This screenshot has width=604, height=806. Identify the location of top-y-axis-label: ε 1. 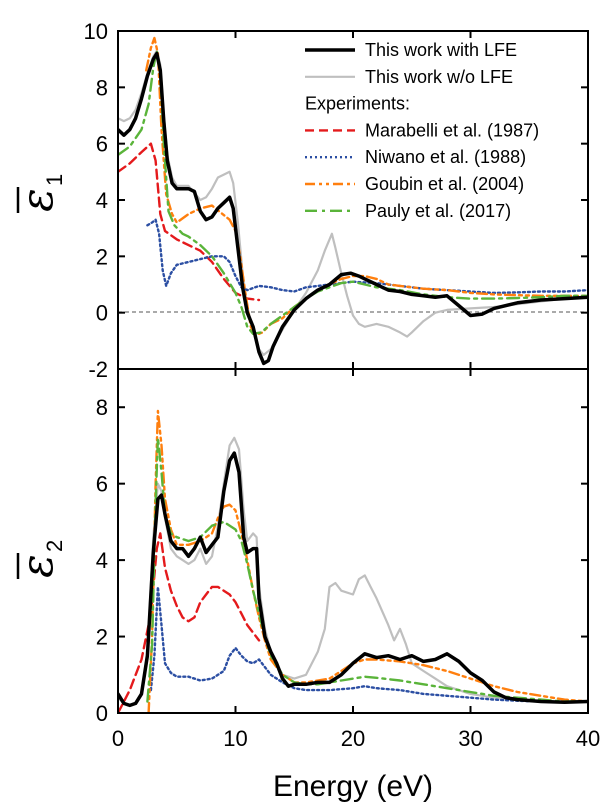
(39, 193).